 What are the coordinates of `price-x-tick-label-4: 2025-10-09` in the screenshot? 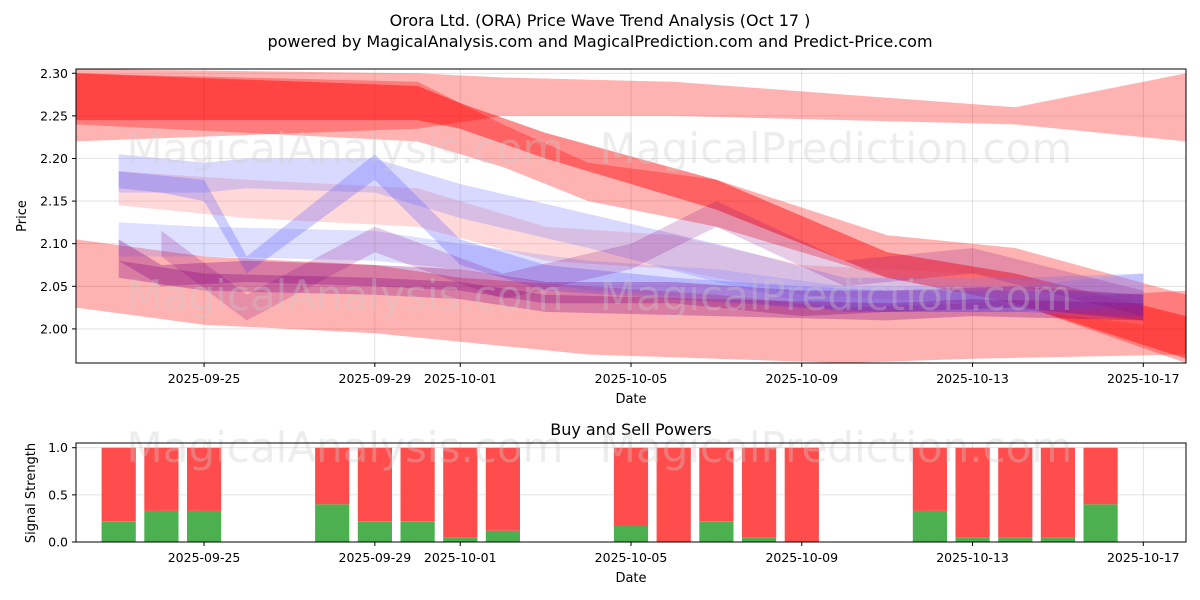 It's located at (801, 378).